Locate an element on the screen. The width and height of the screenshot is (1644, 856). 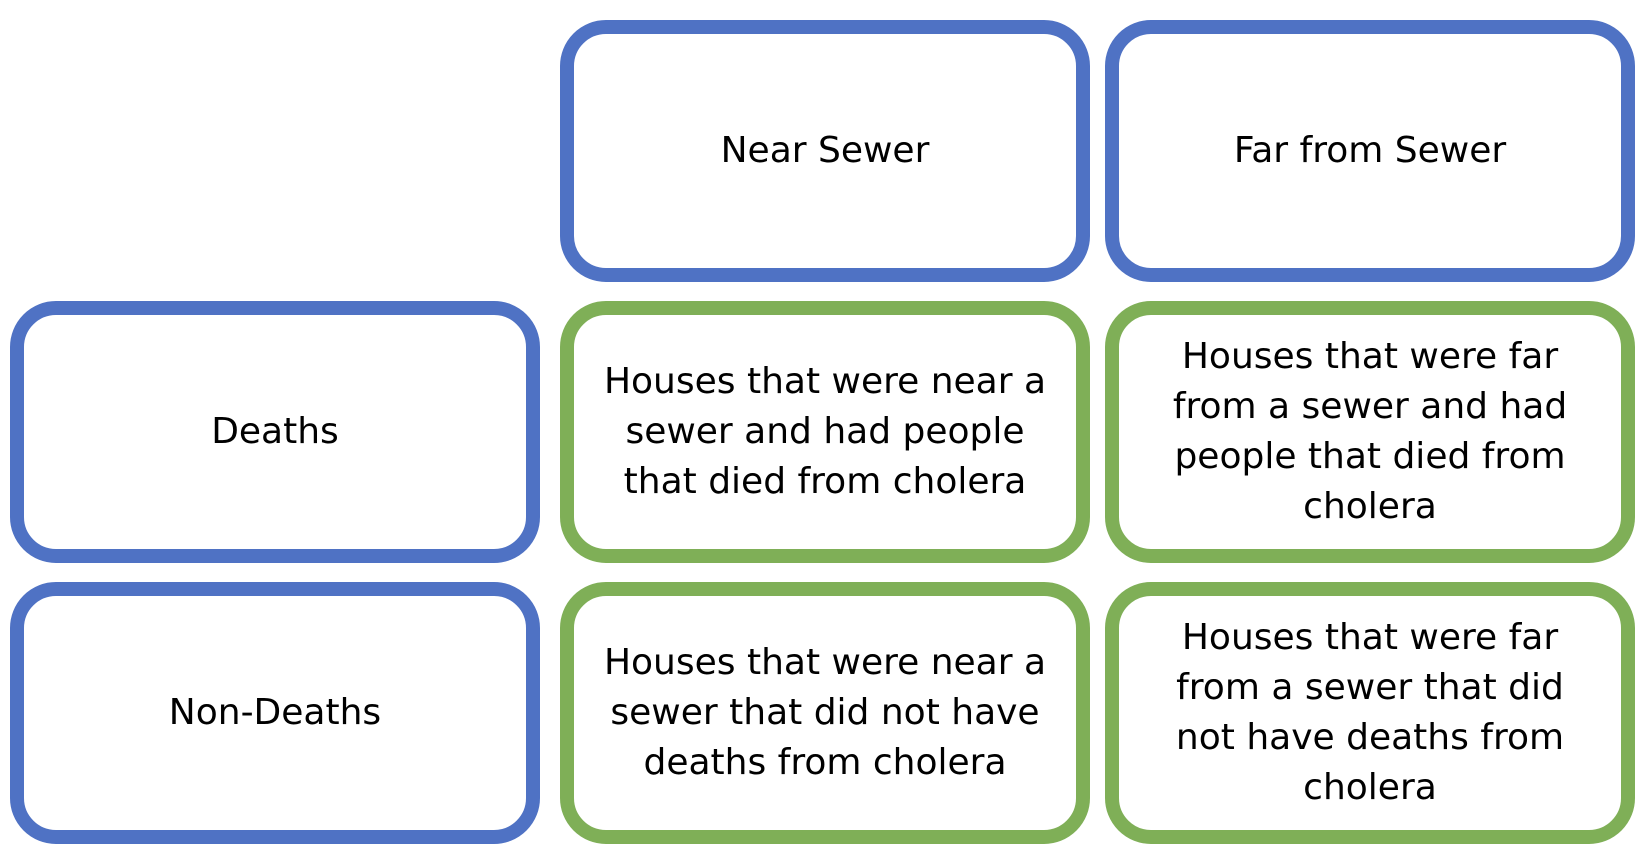
column-header-near-sewer: Near Sewer is located at coordinates (825, 151).